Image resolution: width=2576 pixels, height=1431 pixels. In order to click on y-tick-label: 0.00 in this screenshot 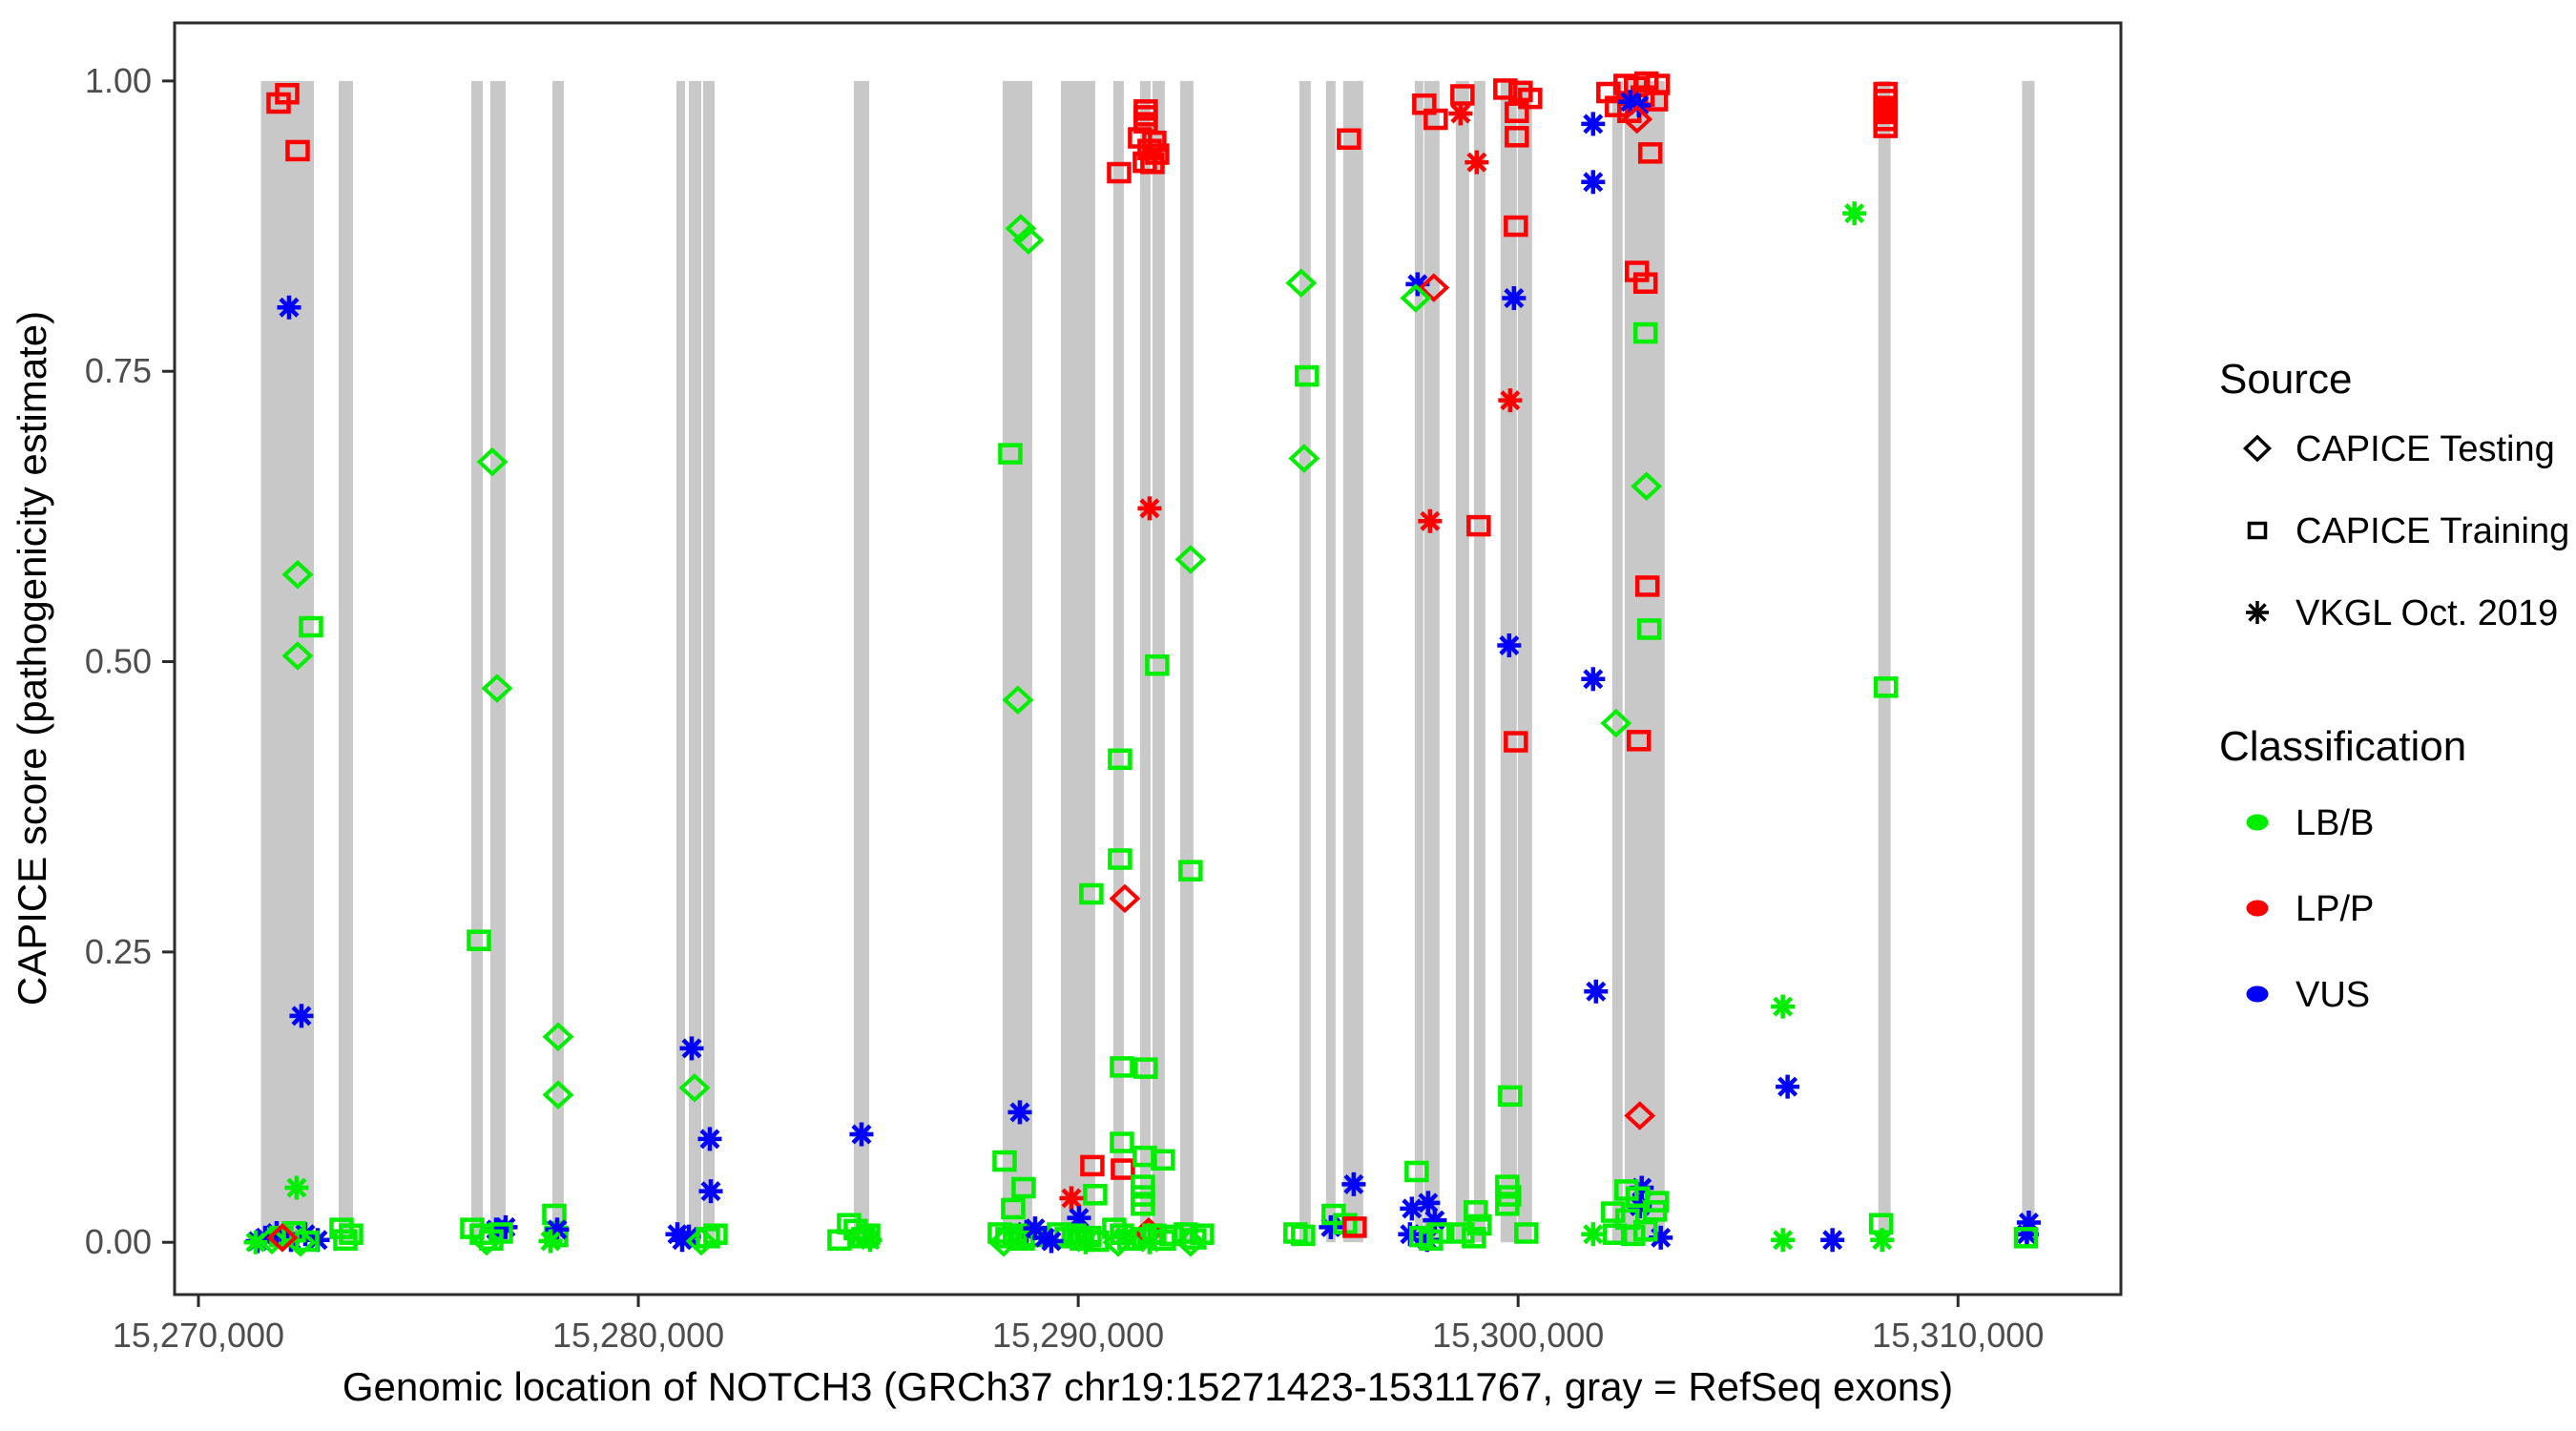, I will do `click(118, 1241)`.